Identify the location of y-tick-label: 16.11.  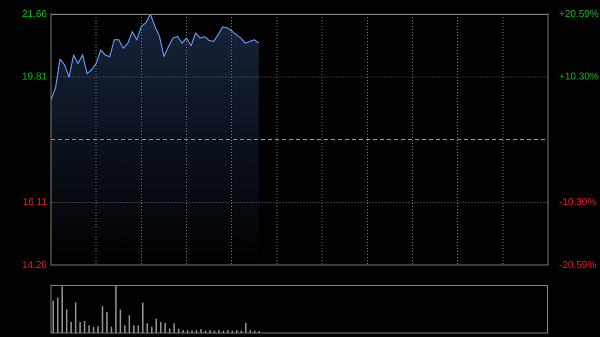
(35, 202).